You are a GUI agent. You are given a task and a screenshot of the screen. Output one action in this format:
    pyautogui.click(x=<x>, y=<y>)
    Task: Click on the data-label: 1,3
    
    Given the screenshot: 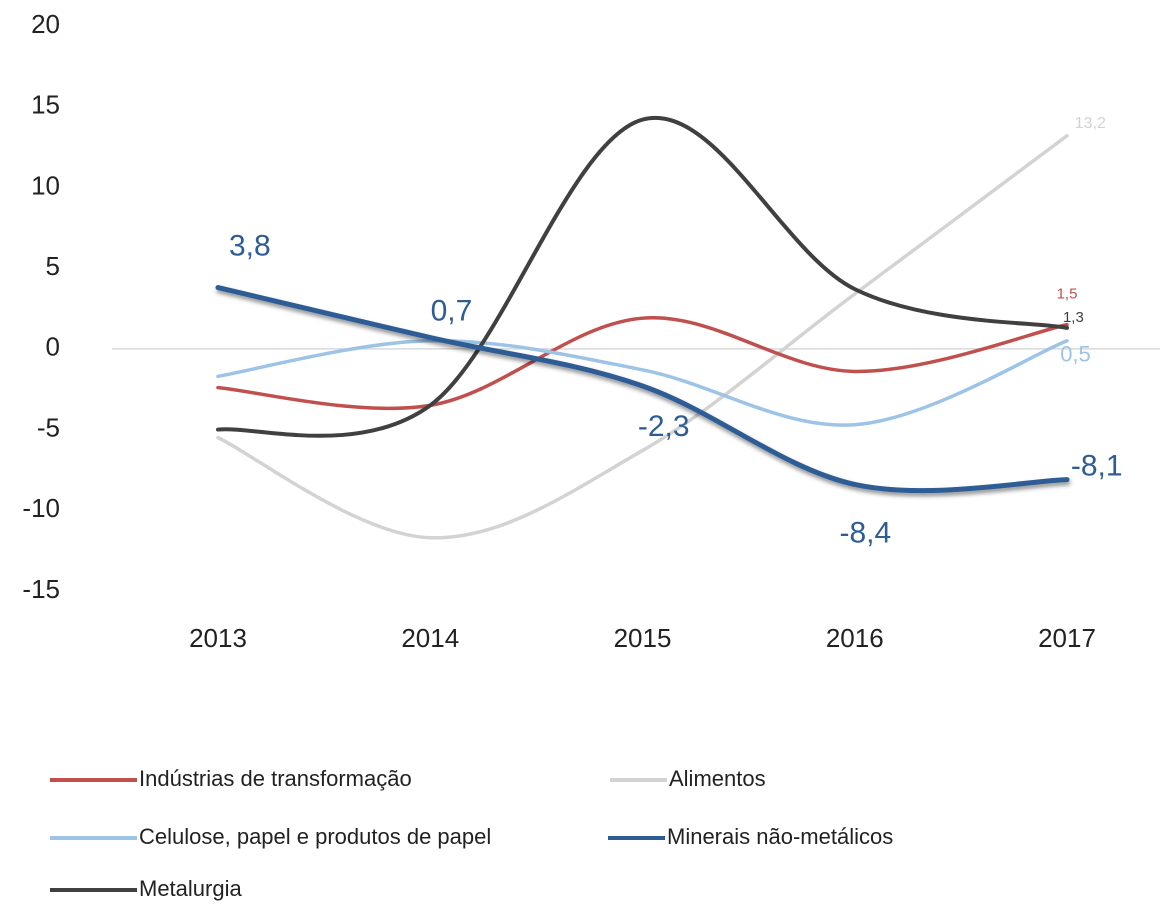 What is the action you would take?
    pyautogui.click(x=1073, y=317)
    